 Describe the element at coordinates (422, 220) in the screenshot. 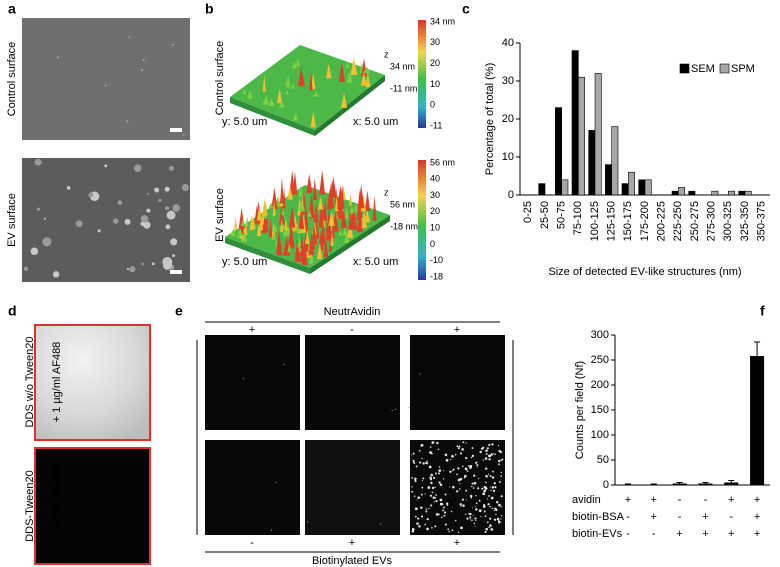

I see `colorbar` at that location.